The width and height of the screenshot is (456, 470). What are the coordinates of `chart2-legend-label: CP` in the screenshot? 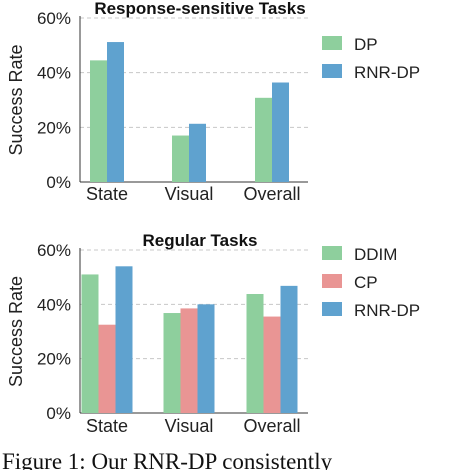 It's located at (366, 282).